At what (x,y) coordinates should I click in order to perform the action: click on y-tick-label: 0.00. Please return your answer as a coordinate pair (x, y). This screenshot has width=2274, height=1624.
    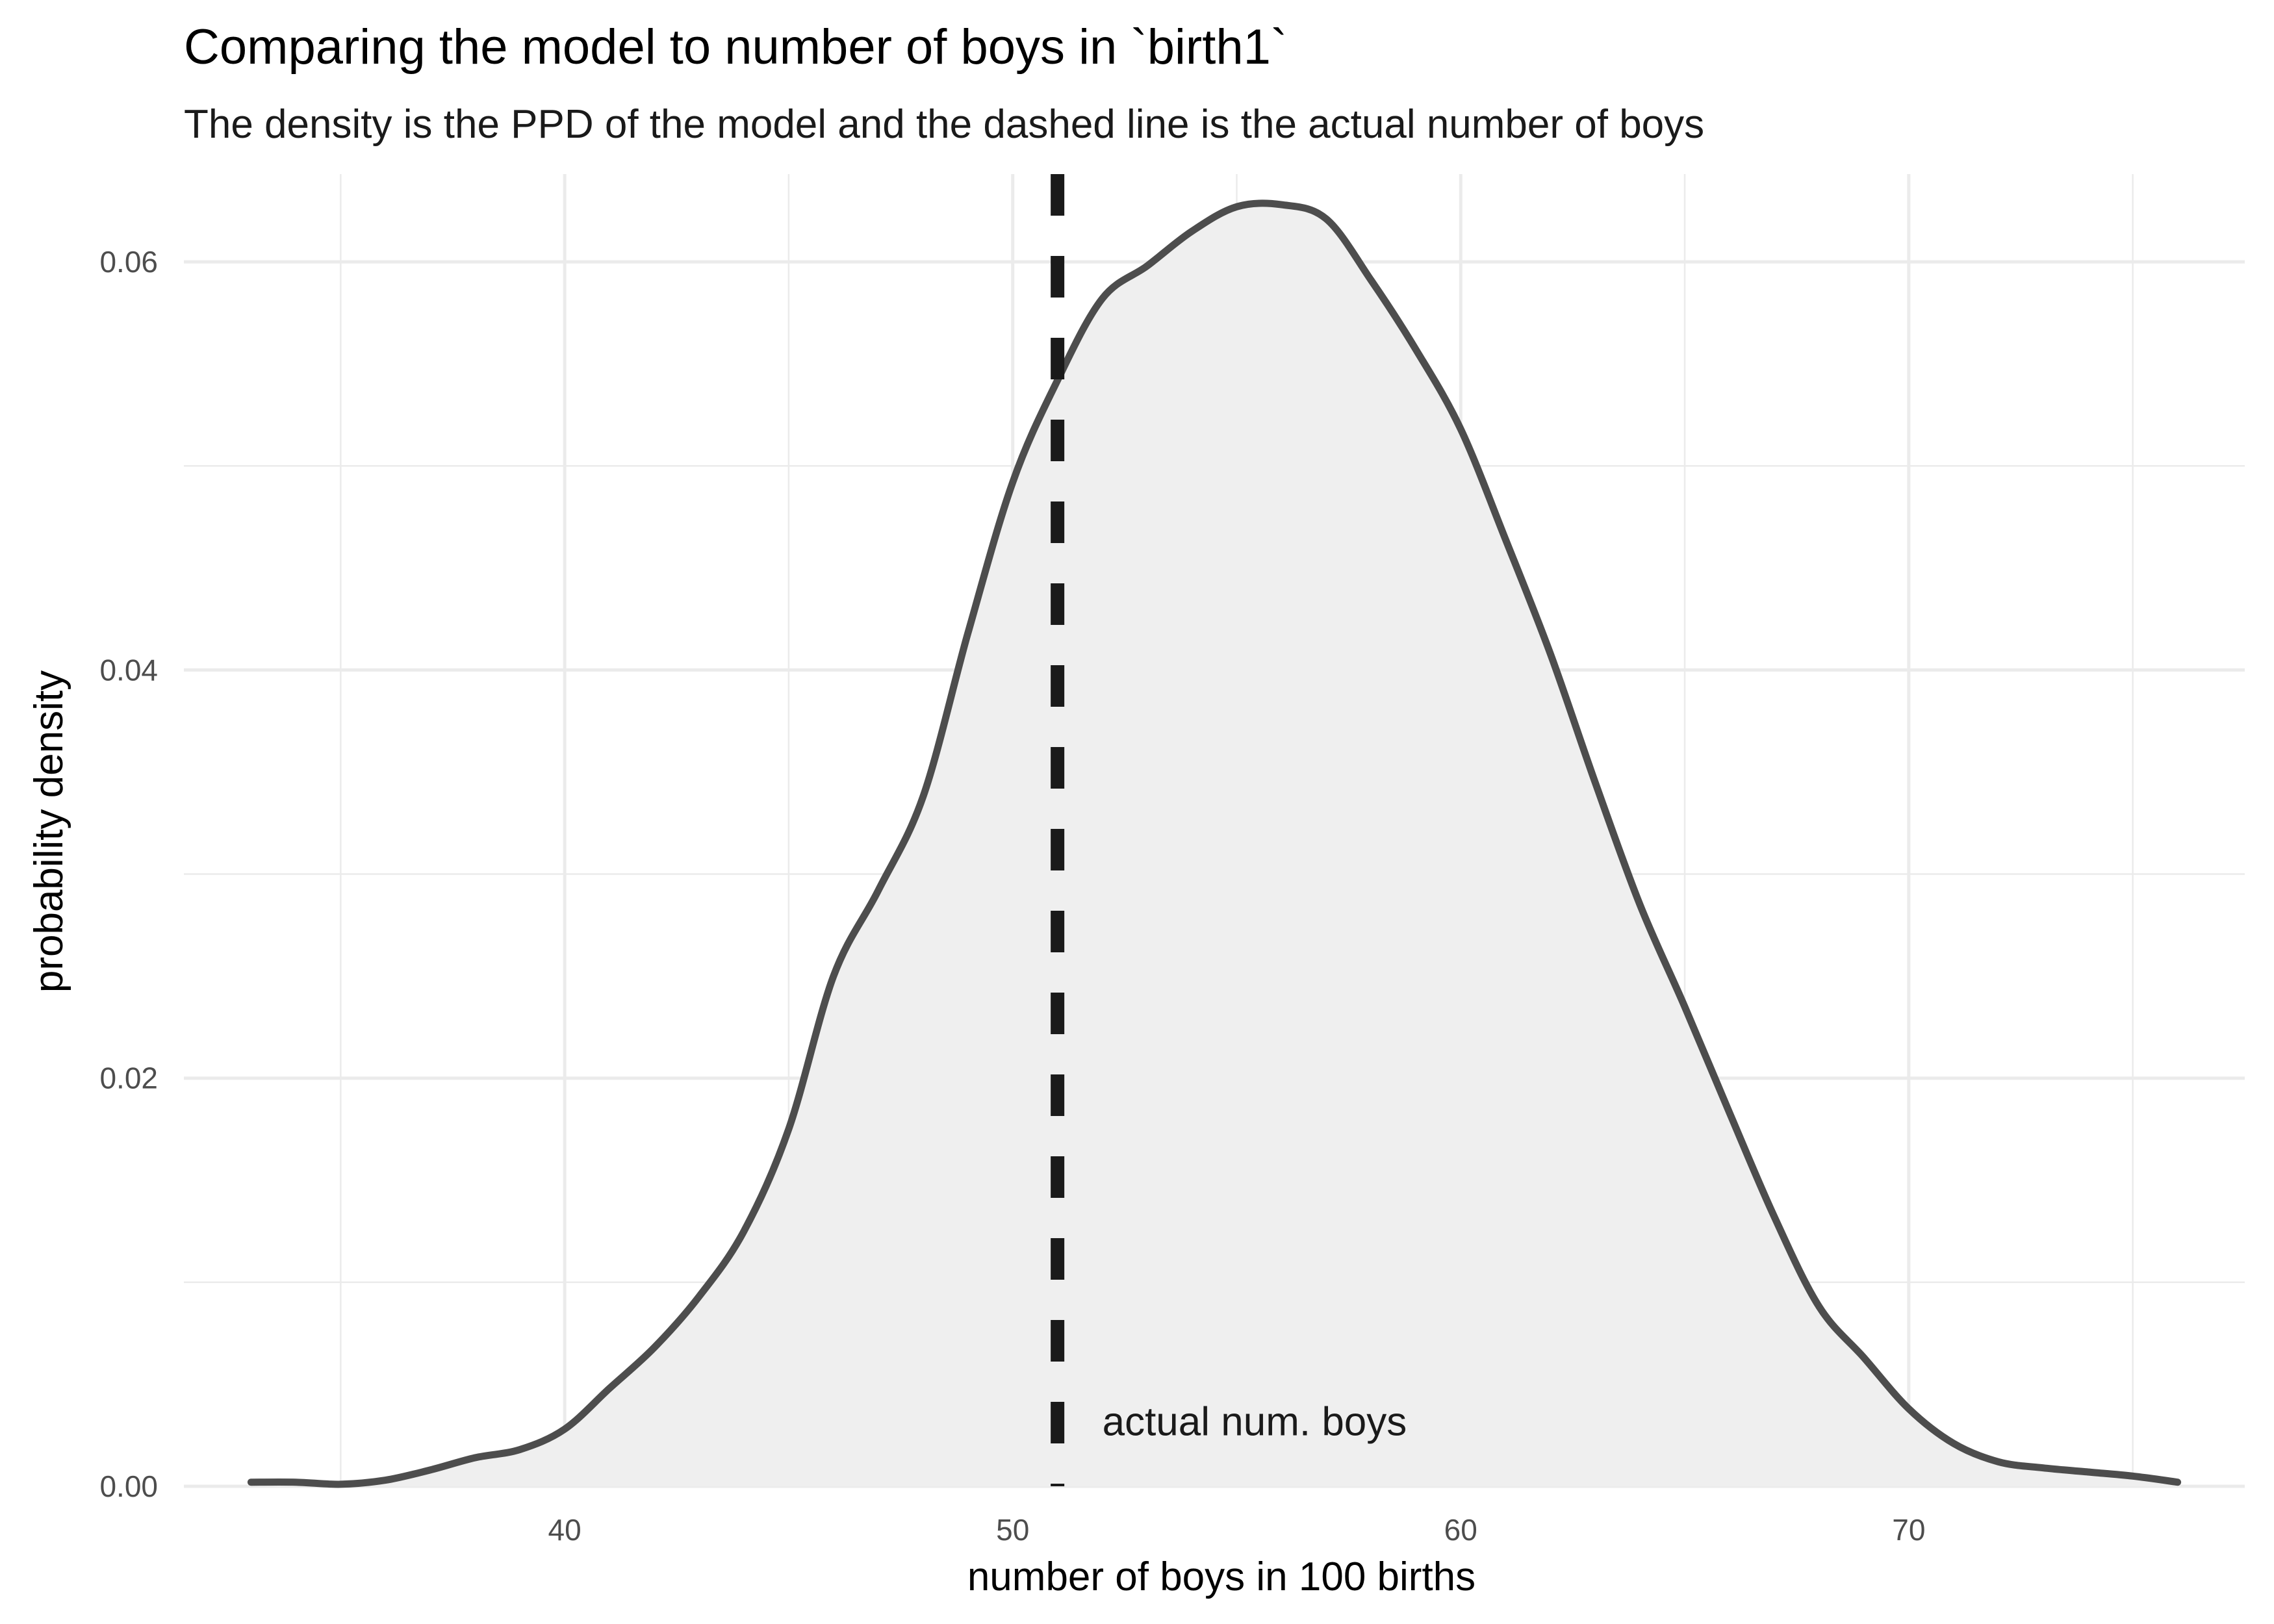
    Looking at the image, I should click on (128, 1486).